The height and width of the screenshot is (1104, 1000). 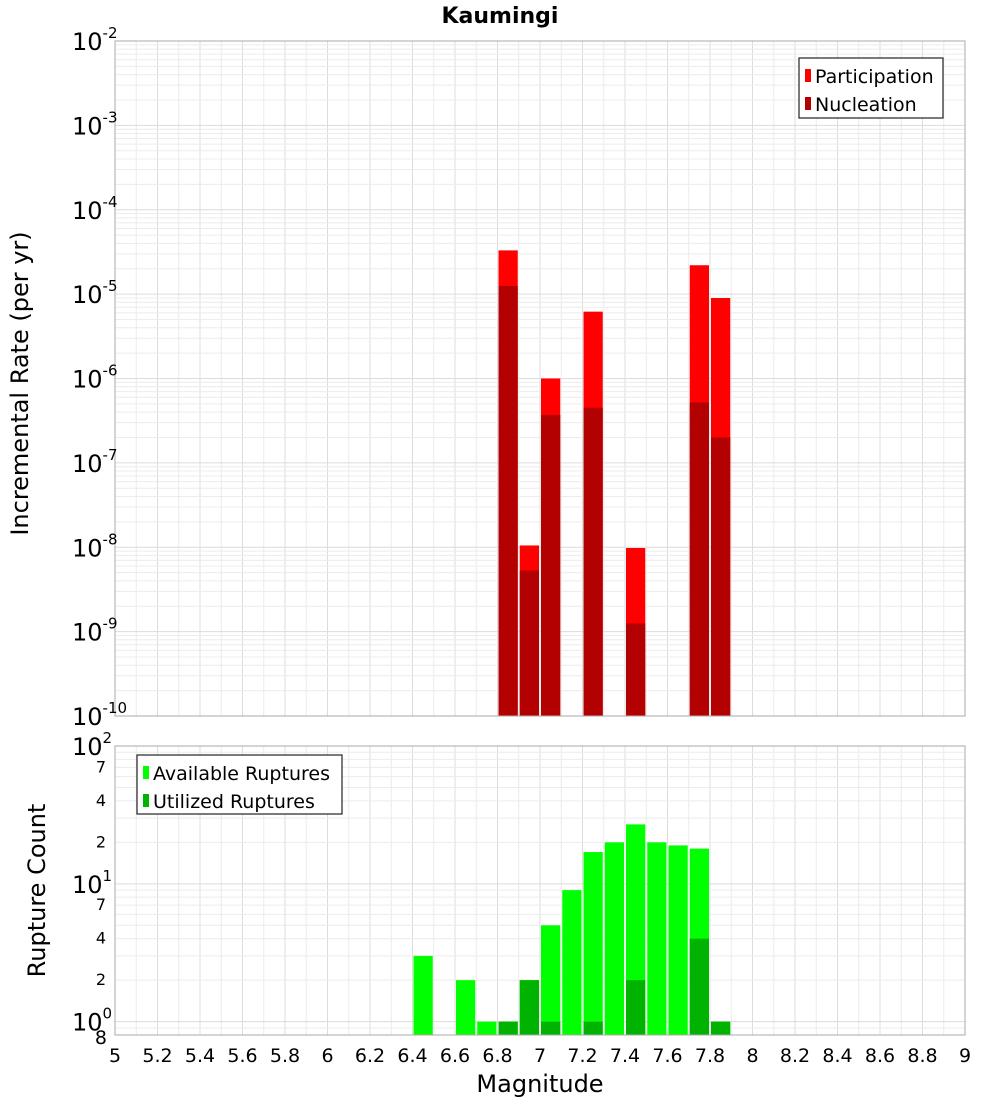 I want to click on top-y-tick-label: 10⁻⁵, so click(x=95, y=293).